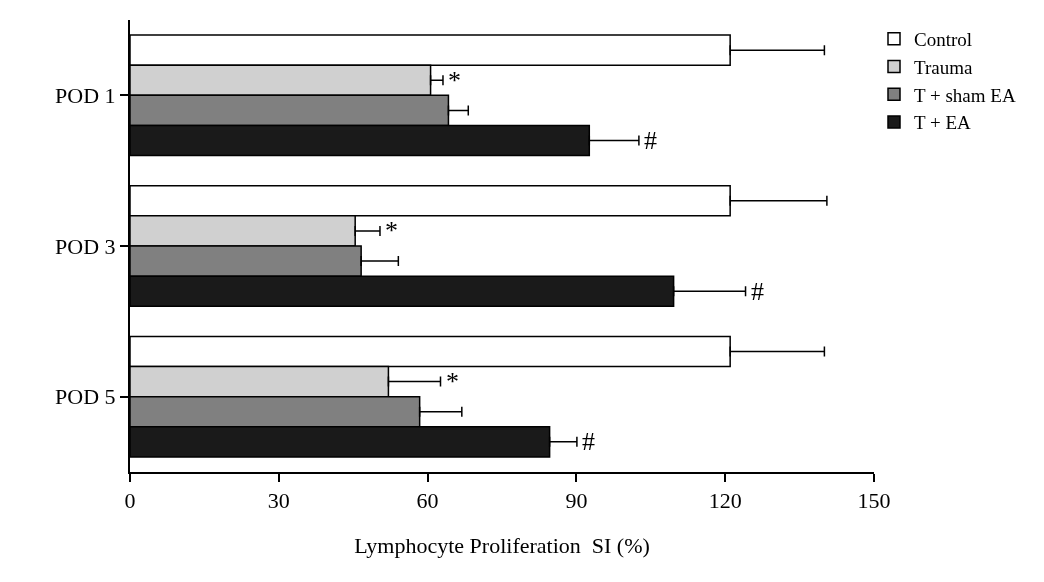 The width and height of the screenshot is (1044, 582). I want to click on legend-label: T + sham EA, so click(965, 95).